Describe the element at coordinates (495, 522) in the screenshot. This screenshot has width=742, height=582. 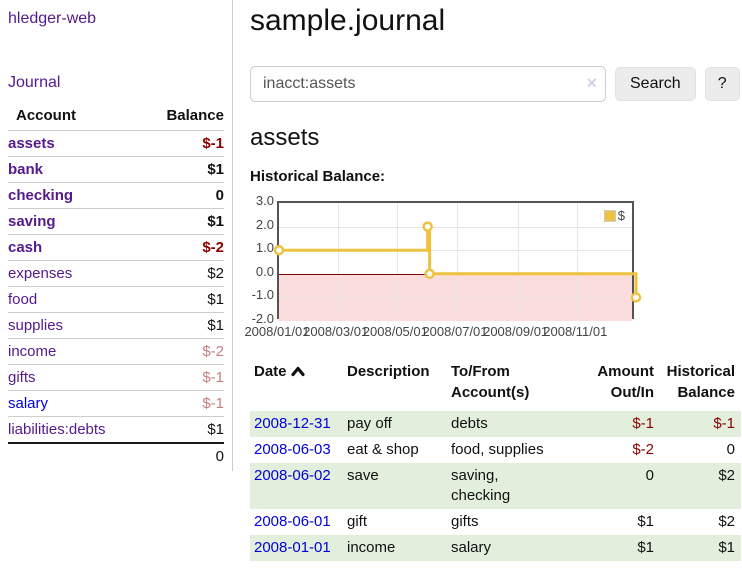
I see `transaction-row: 2008-06-01 gift gifts $1 $2` at that location.